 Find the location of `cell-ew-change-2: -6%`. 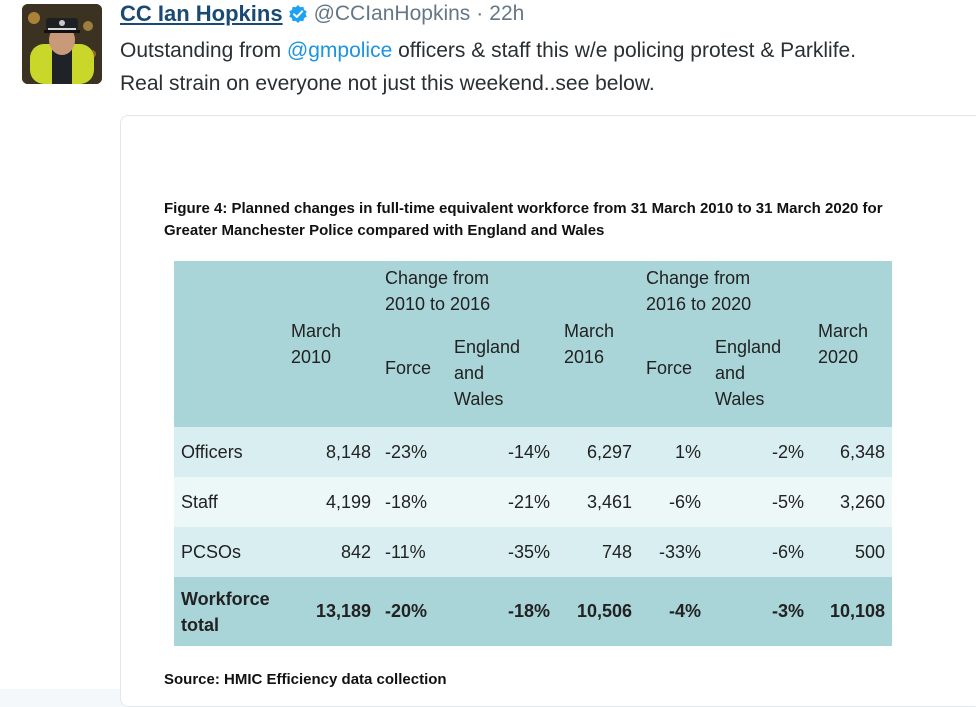

cell-ew-change-2: -6% is located at coordinates (760, 552).